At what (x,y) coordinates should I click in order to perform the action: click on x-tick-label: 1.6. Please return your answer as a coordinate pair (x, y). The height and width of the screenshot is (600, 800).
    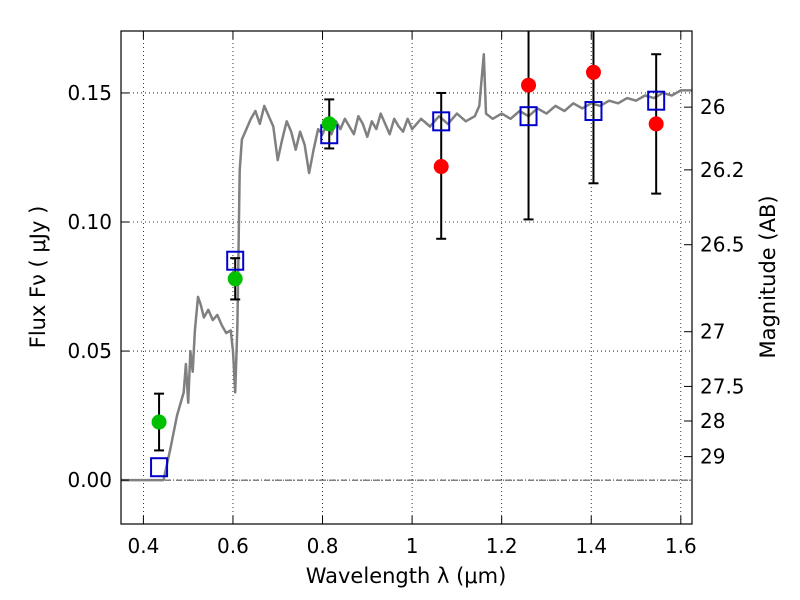
    Looking at the image, I should click on (681, 546).